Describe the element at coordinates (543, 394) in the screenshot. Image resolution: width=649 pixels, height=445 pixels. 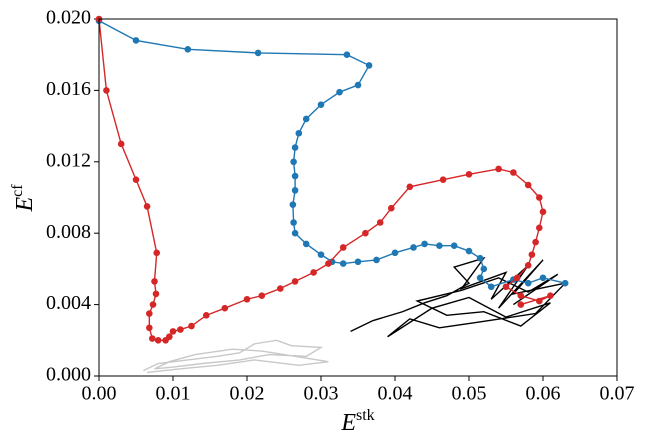
I see `x-tick-label: 0.06` at that location.